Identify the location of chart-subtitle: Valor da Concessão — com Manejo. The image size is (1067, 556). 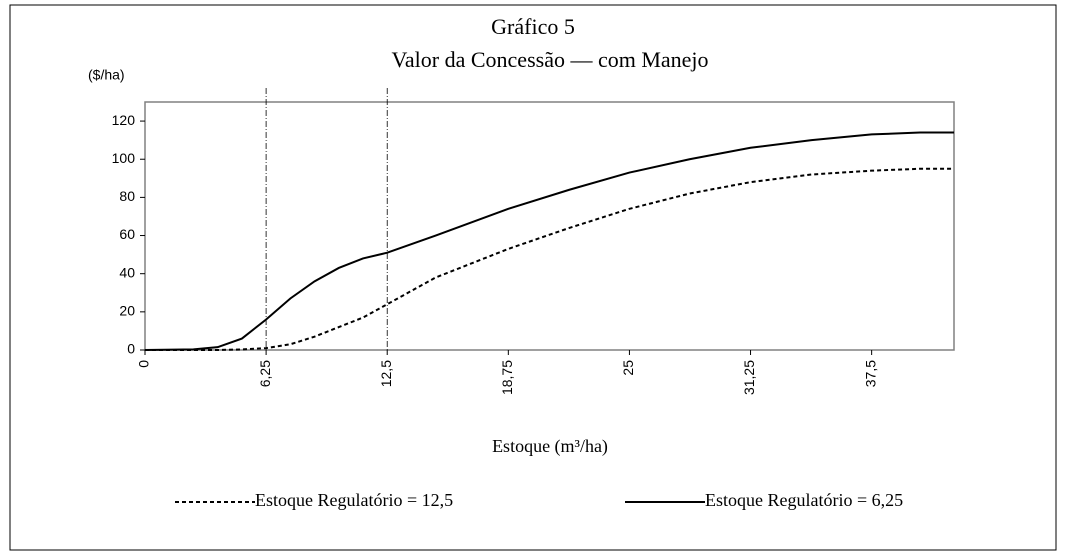
(549, 59).